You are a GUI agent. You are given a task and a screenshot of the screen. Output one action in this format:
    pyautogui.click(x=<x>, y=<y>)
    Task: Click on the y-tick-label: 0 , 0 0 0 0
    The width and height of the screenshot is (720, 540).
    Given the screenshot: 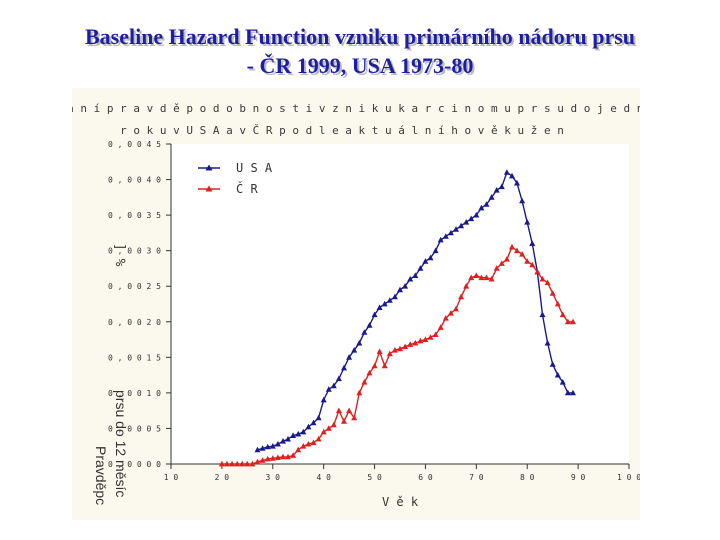 What is the action you would take?
    pyautogui.click(x=134, y=464)
    